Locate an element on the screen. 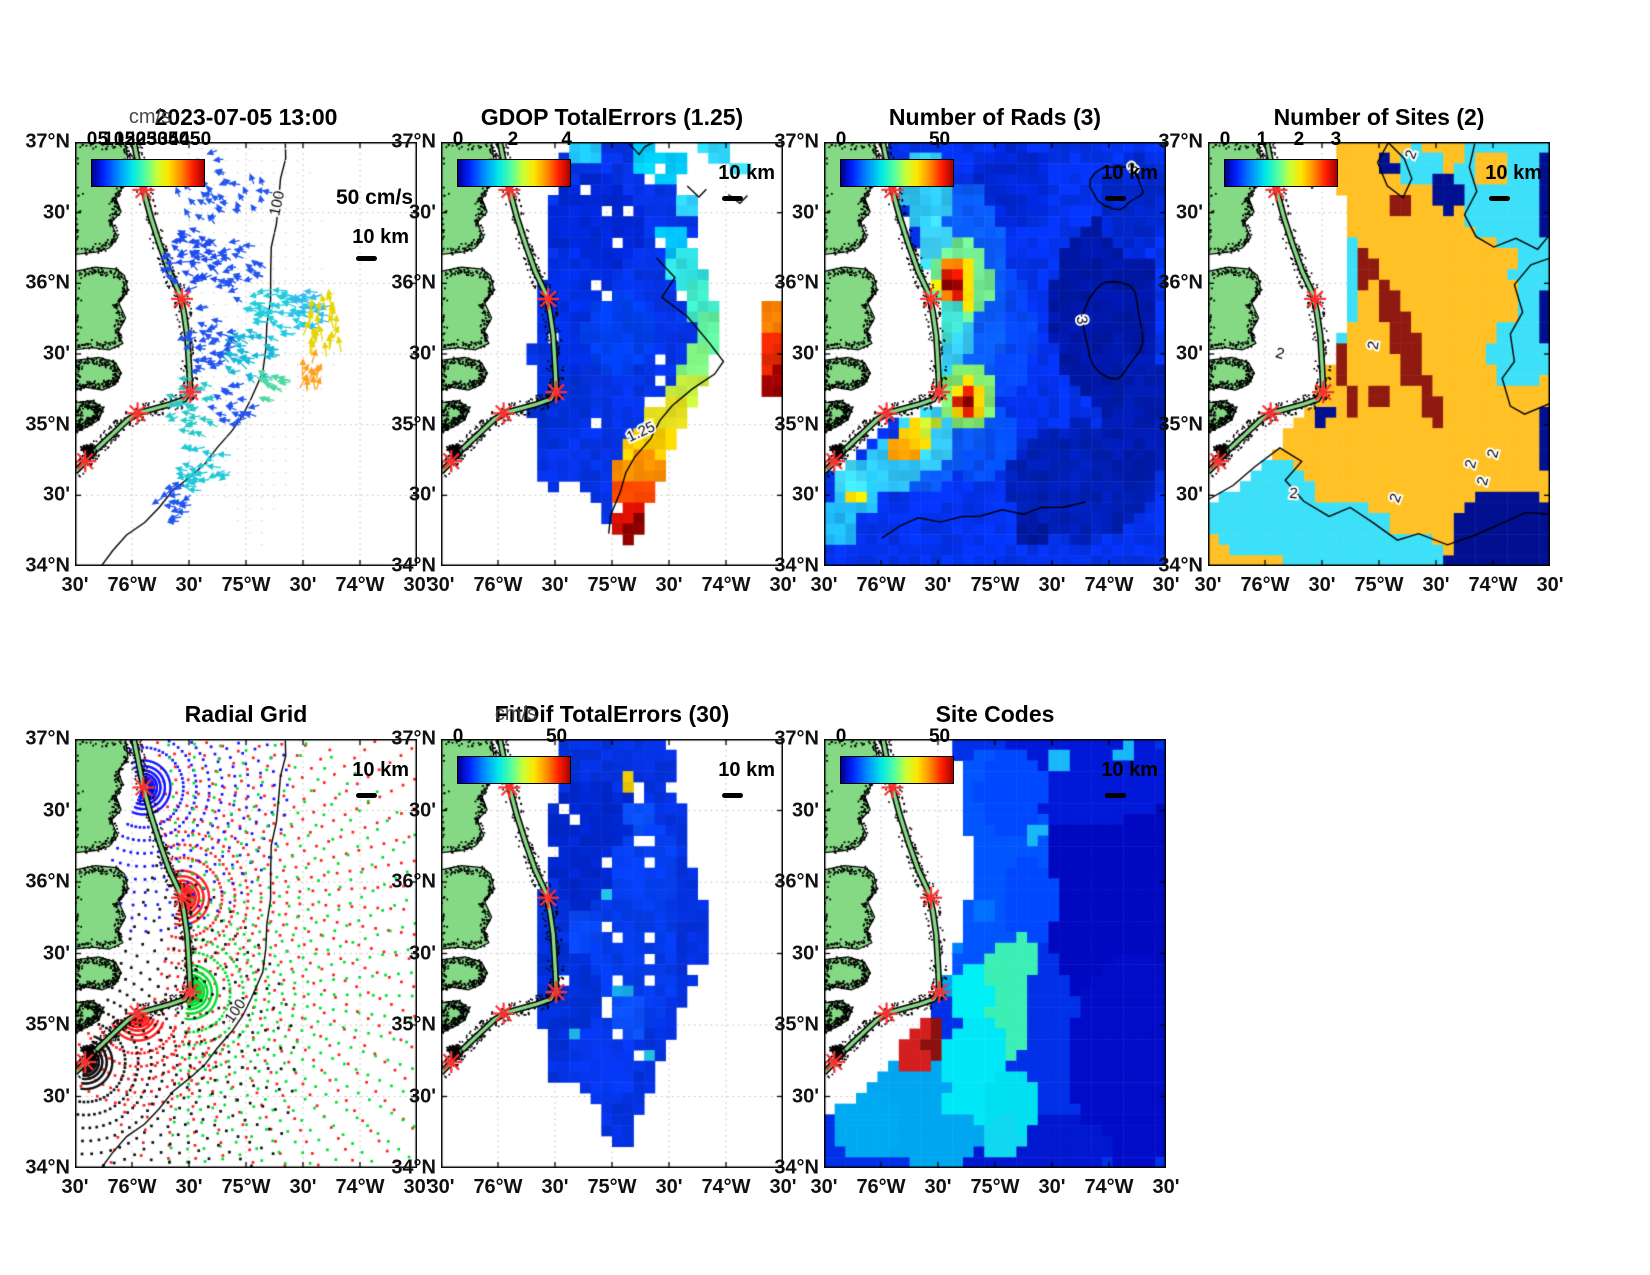  map-canvas-gdop is located at coordinates (612, 354).